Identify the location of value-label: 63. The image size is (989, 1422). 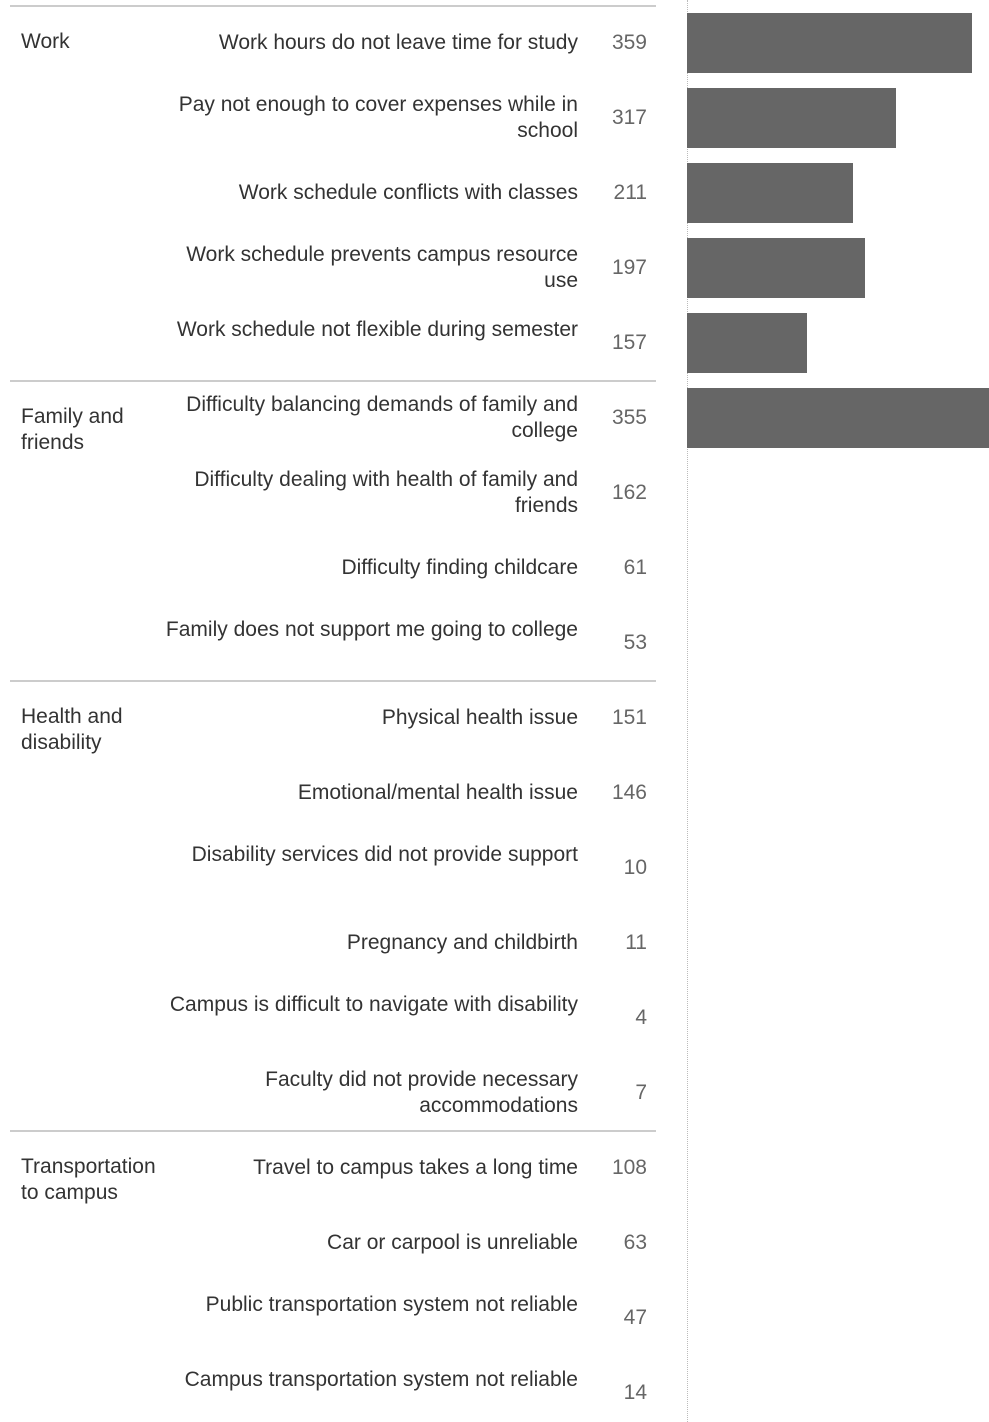
(635, 1242).